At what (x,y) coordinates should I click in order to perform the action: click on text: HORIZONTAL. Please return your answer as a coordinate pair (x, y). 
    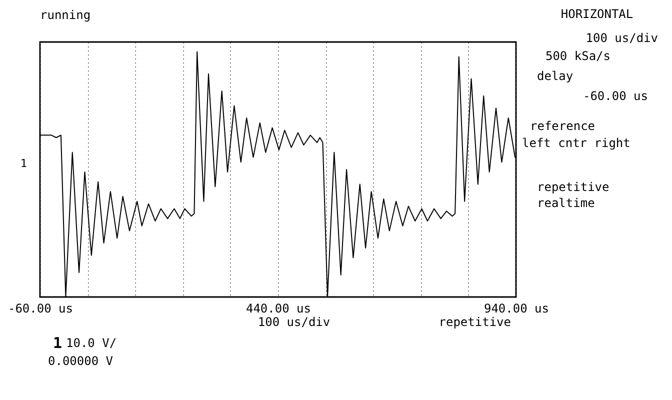
    Looking at the image, I should click on (597, 14).